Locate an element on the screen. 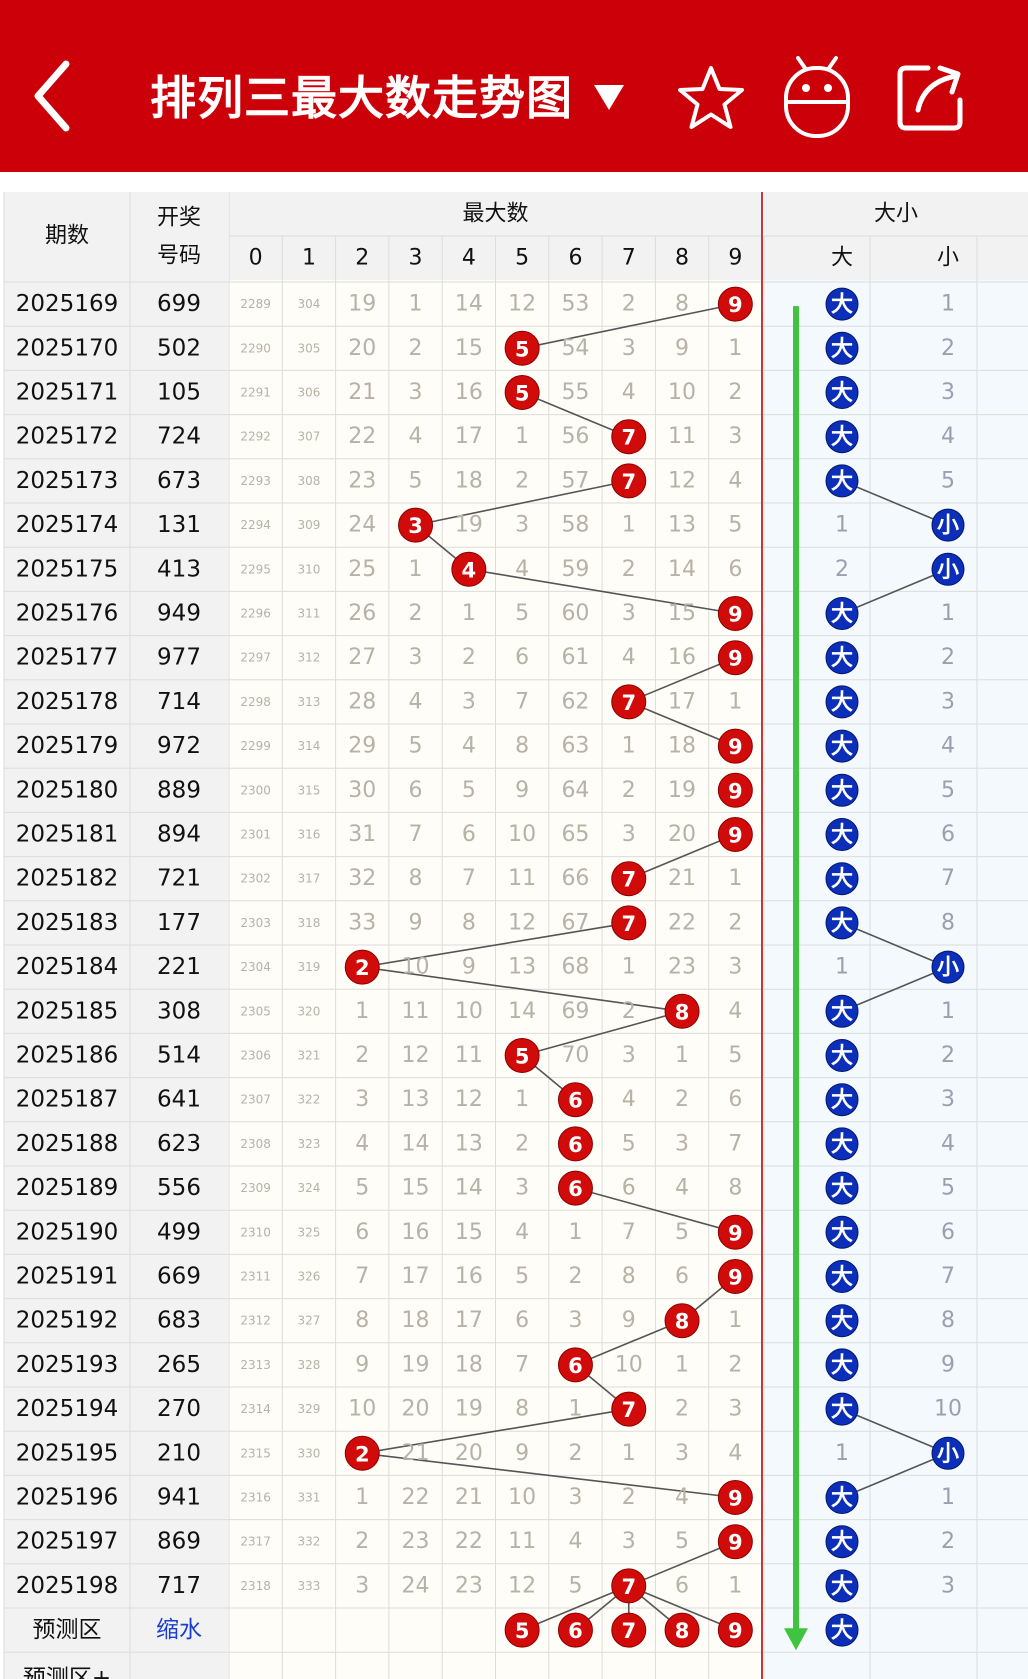 The height and width of the screenshot is (1679, 1028). miss-count-cell: 2292 is located at coordinates (255, 437).